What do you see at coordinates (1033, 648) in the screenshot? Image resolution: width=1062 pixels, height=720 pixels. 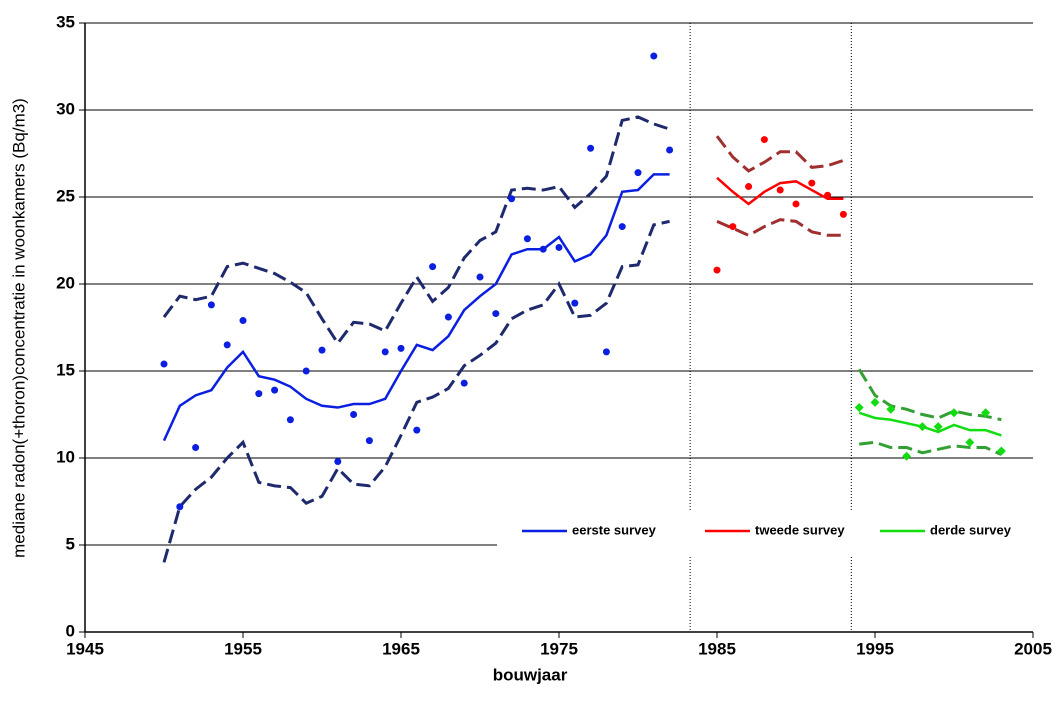 I see `x-tick-label: 2005` at bounding box center [1033, 648].